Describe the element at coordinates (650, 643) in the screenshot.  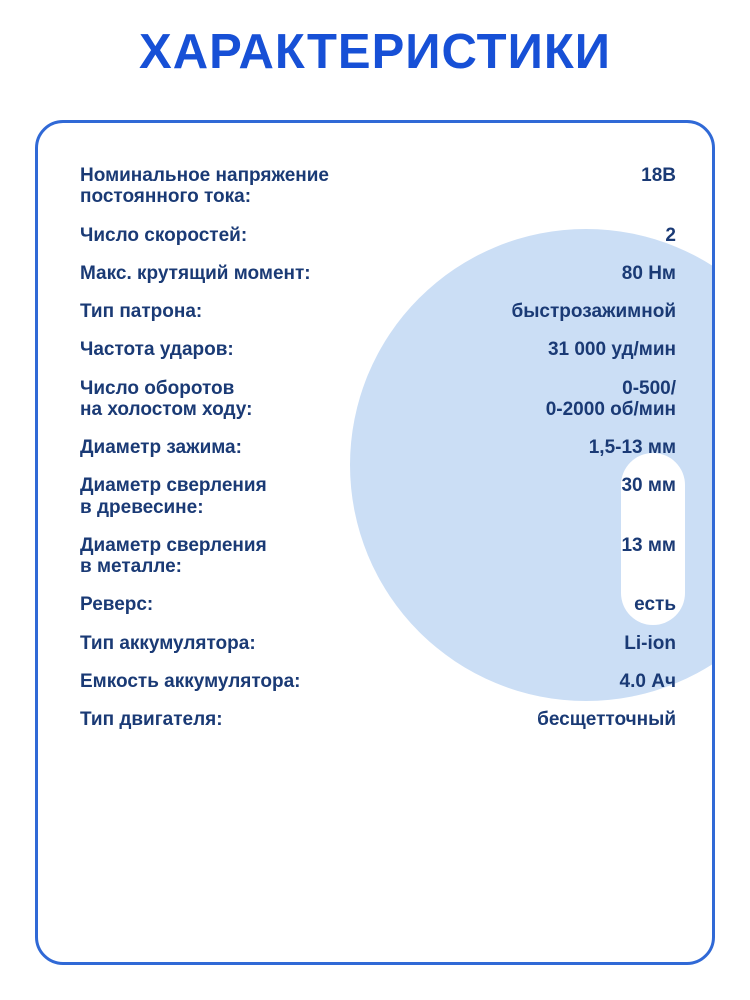
I see `spec-value: Li-ion` at that location.